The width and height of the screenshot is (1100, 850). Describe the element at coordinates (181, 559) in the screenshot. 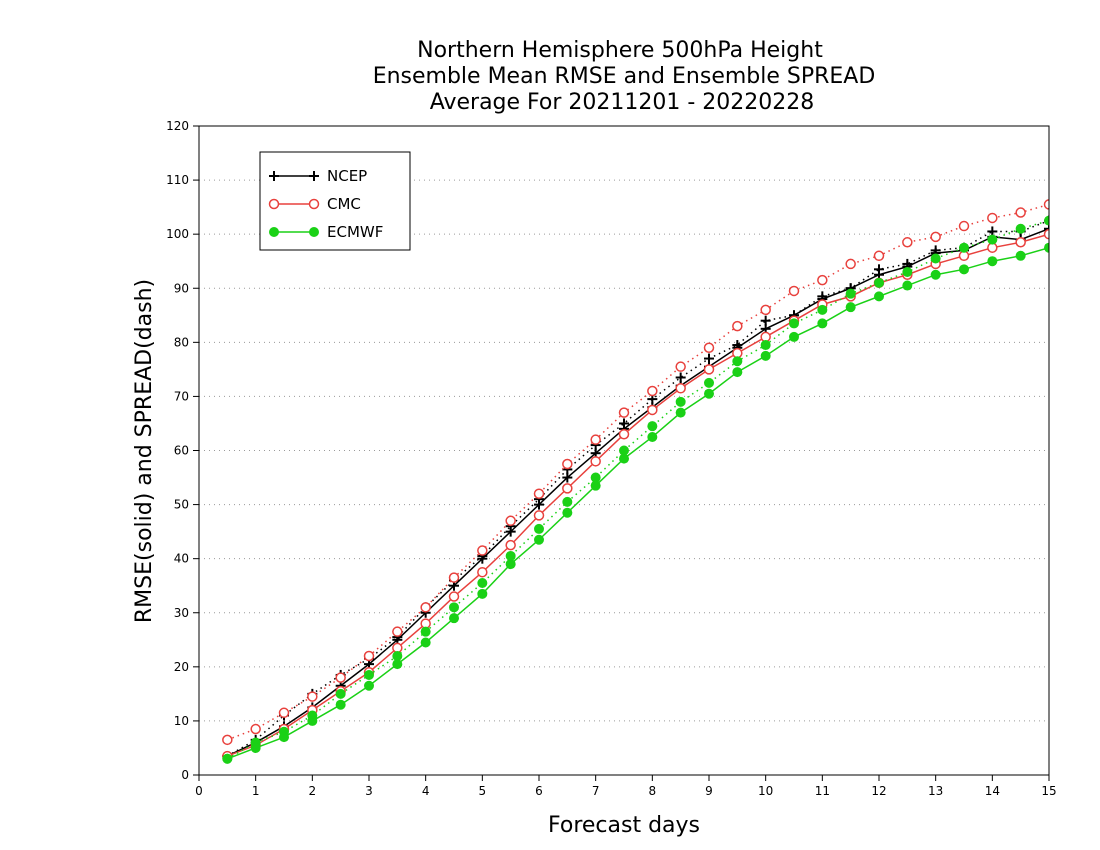

I see `y-tick-label: 40` at that location.